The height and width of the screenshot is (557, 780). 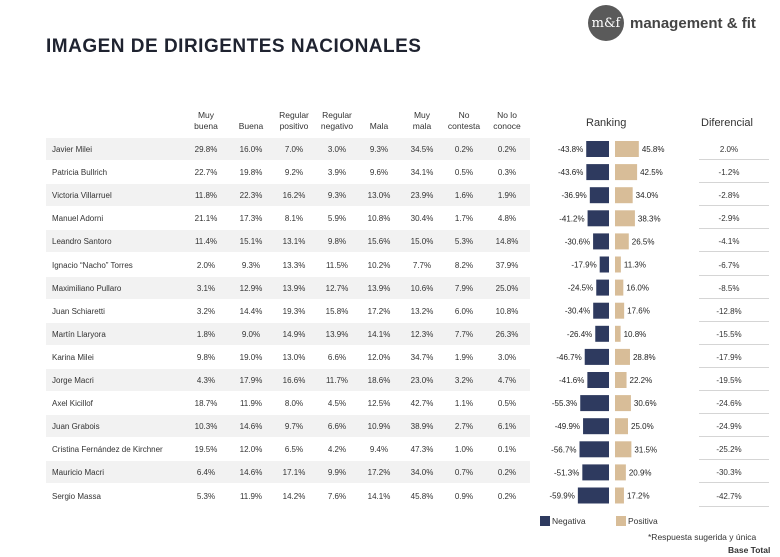 What do you see at coordinates (749, 550) in the screenshot?
I see `base-label: Base Total` at bounding box center [749, 550].